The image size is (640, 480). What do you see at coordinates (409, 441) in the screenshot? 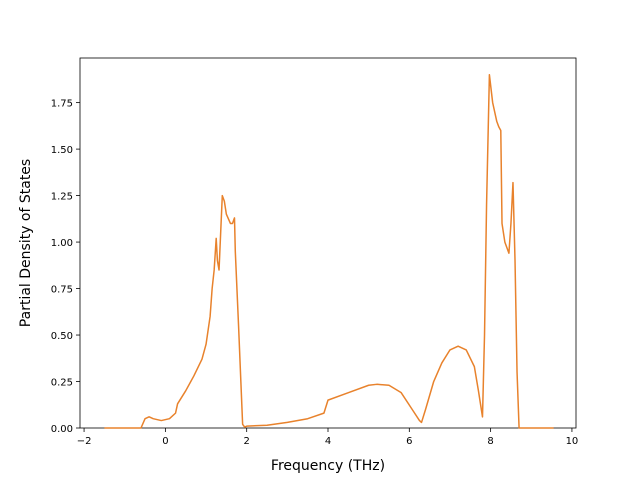
I see `x-tick-label: 6` at bounding box center [409, 441].